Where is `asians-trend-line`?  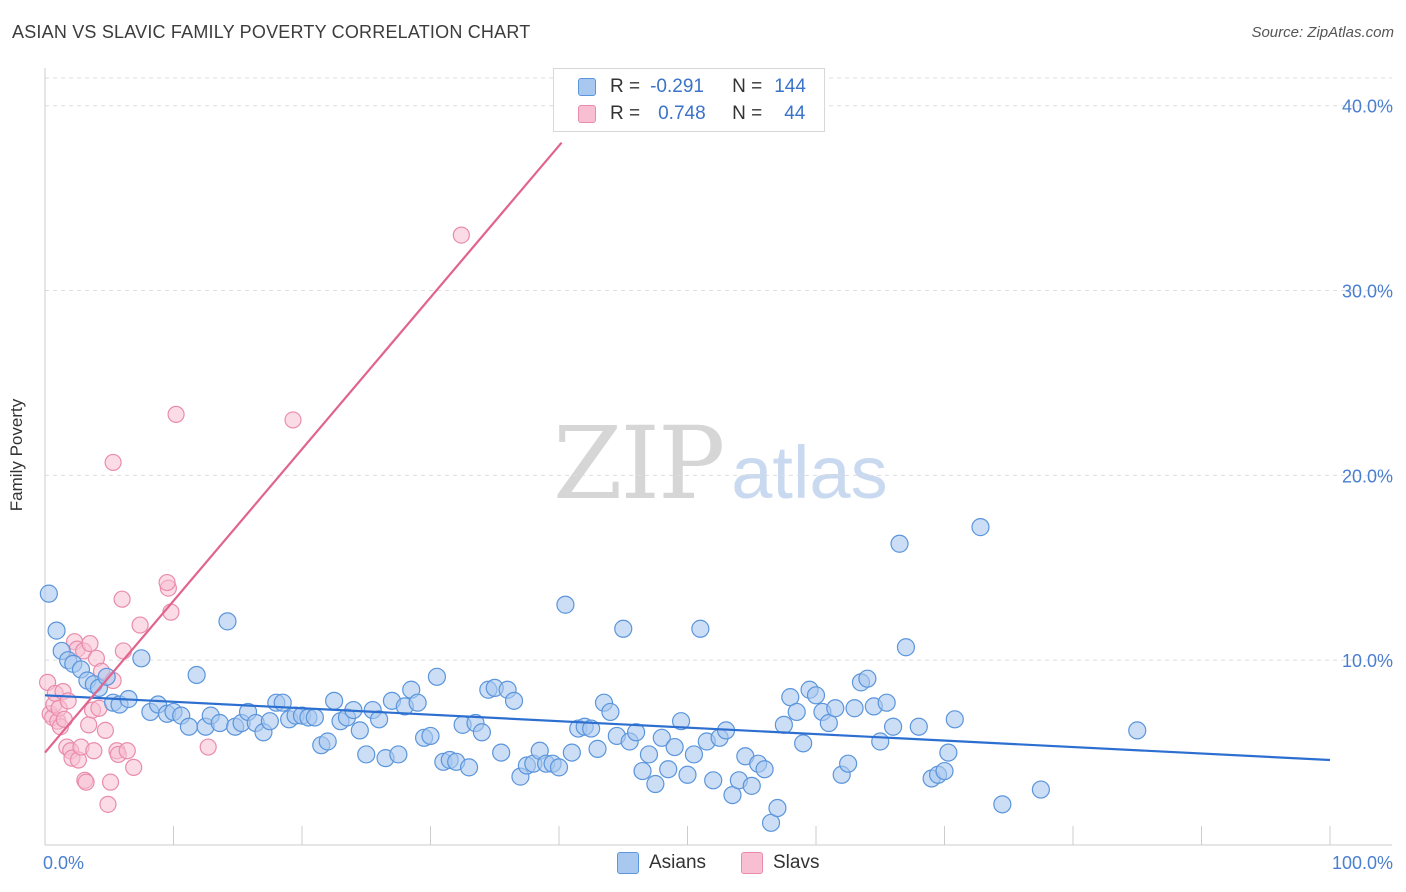 asians-trend-line is located at coordinates (687, 728).